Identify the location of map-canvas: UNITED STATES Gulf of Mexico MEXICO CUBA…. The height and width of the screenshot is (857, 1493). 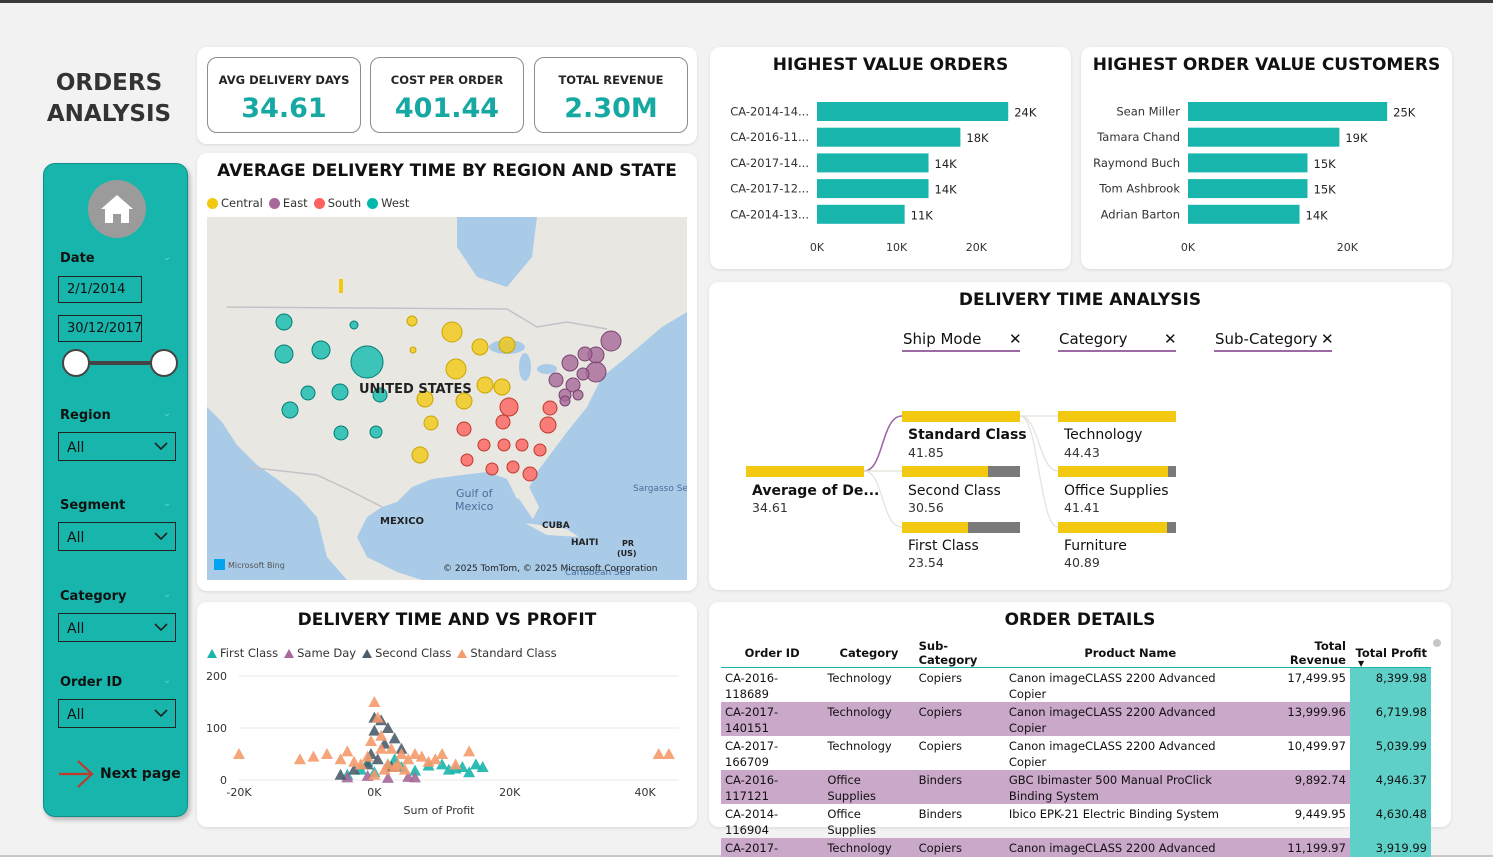
(447, 398).